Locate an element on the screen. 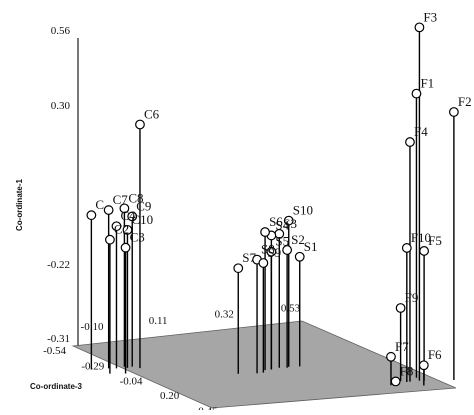  point-marker-f9 is located at coordinates (400, 308).